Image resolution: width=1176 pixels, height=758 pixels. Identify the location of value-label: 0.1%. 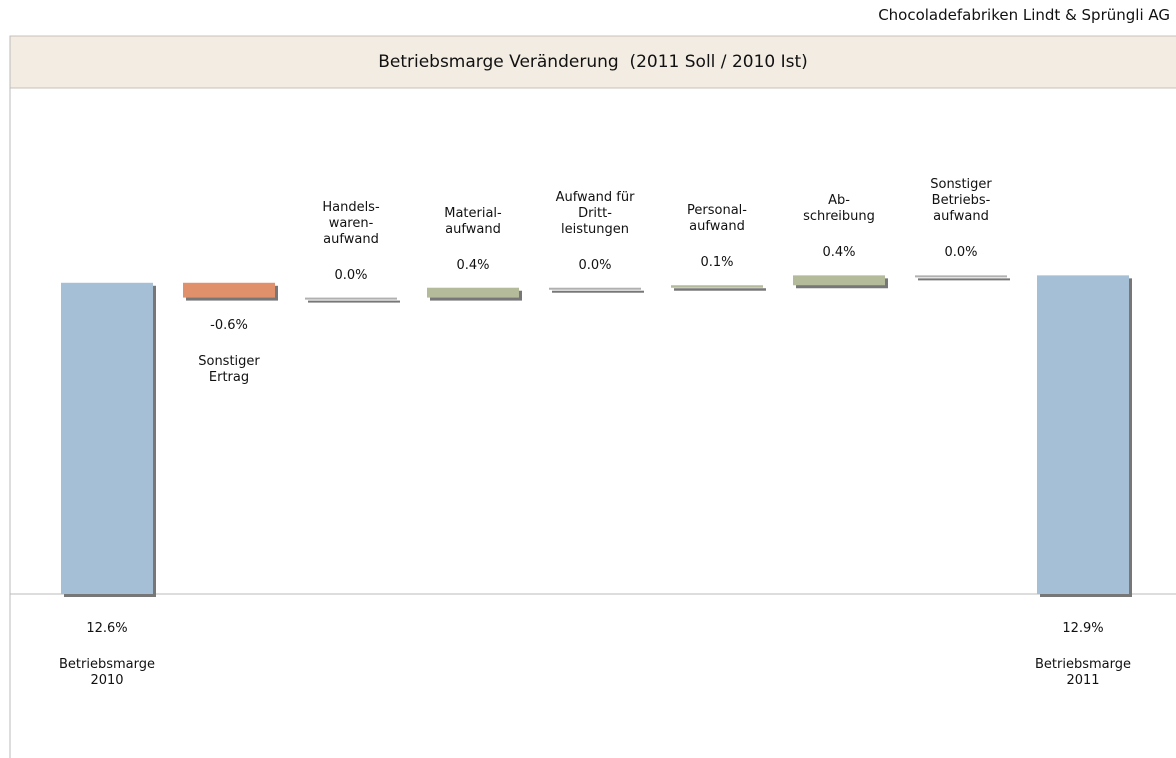
(717, 263).